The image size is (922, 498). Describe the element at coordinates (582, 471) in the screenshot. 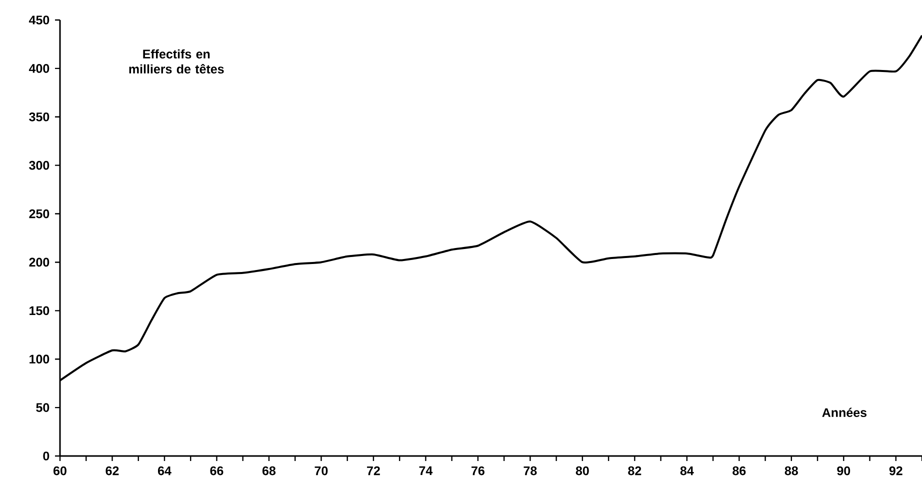

I see `x-tick-label: 80` at that location.